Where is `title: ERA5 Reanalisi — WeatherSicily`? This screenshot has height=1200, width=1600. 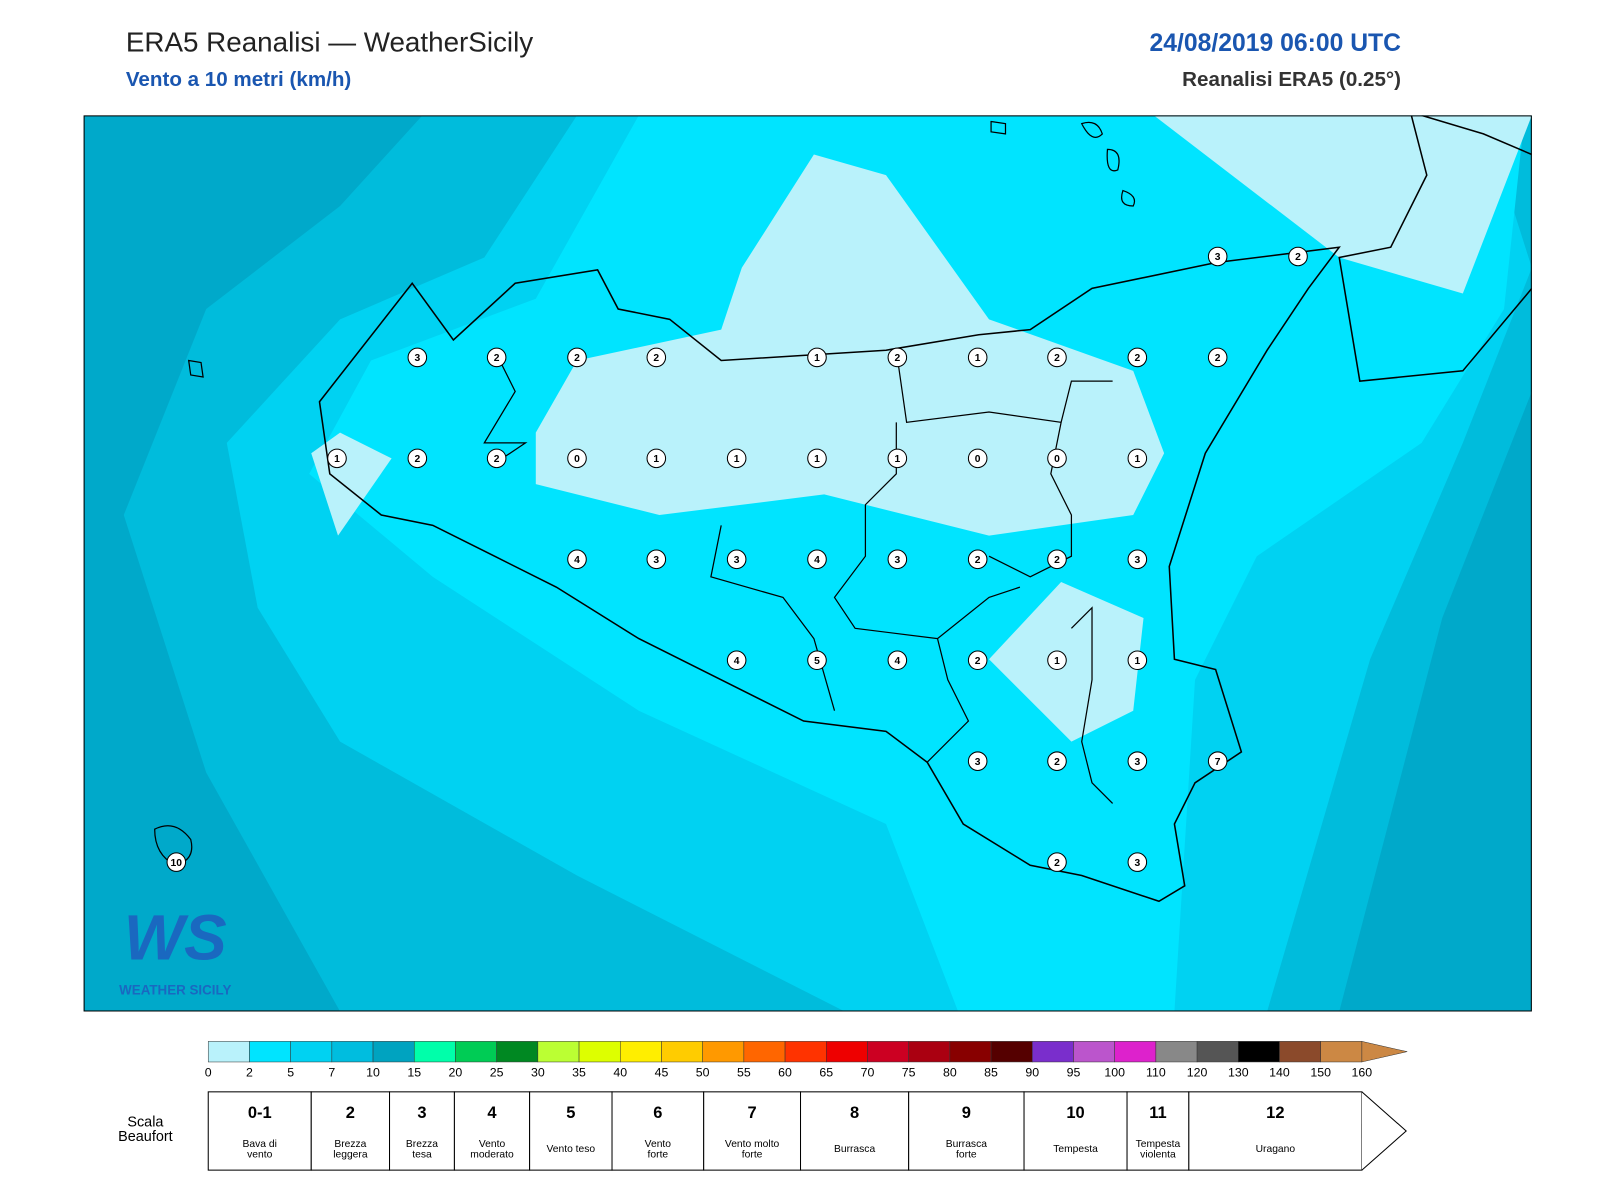 title: ERA5 Reanalisi — WeatherSicily is located at coordinates (329, 42).